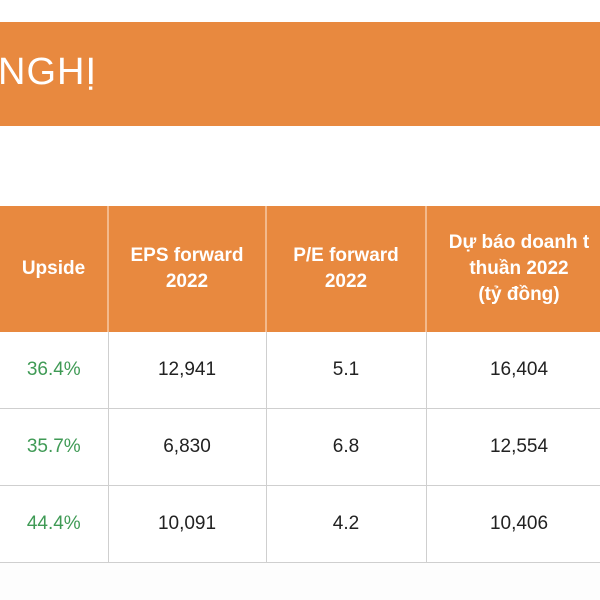 This screenshot has height=600, width=600. I want to click on cell-eps: 6,830, so click(187, 447).